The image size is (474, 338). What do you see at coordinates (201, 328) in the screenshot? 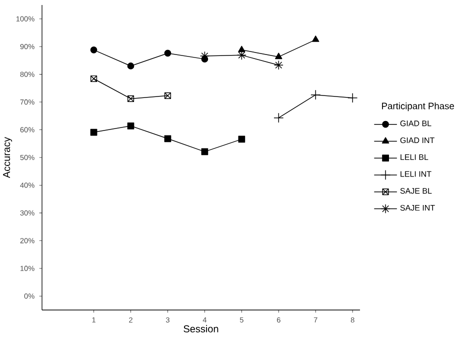
I see `x-axis-title: Session` at bounding box center [201, 328].